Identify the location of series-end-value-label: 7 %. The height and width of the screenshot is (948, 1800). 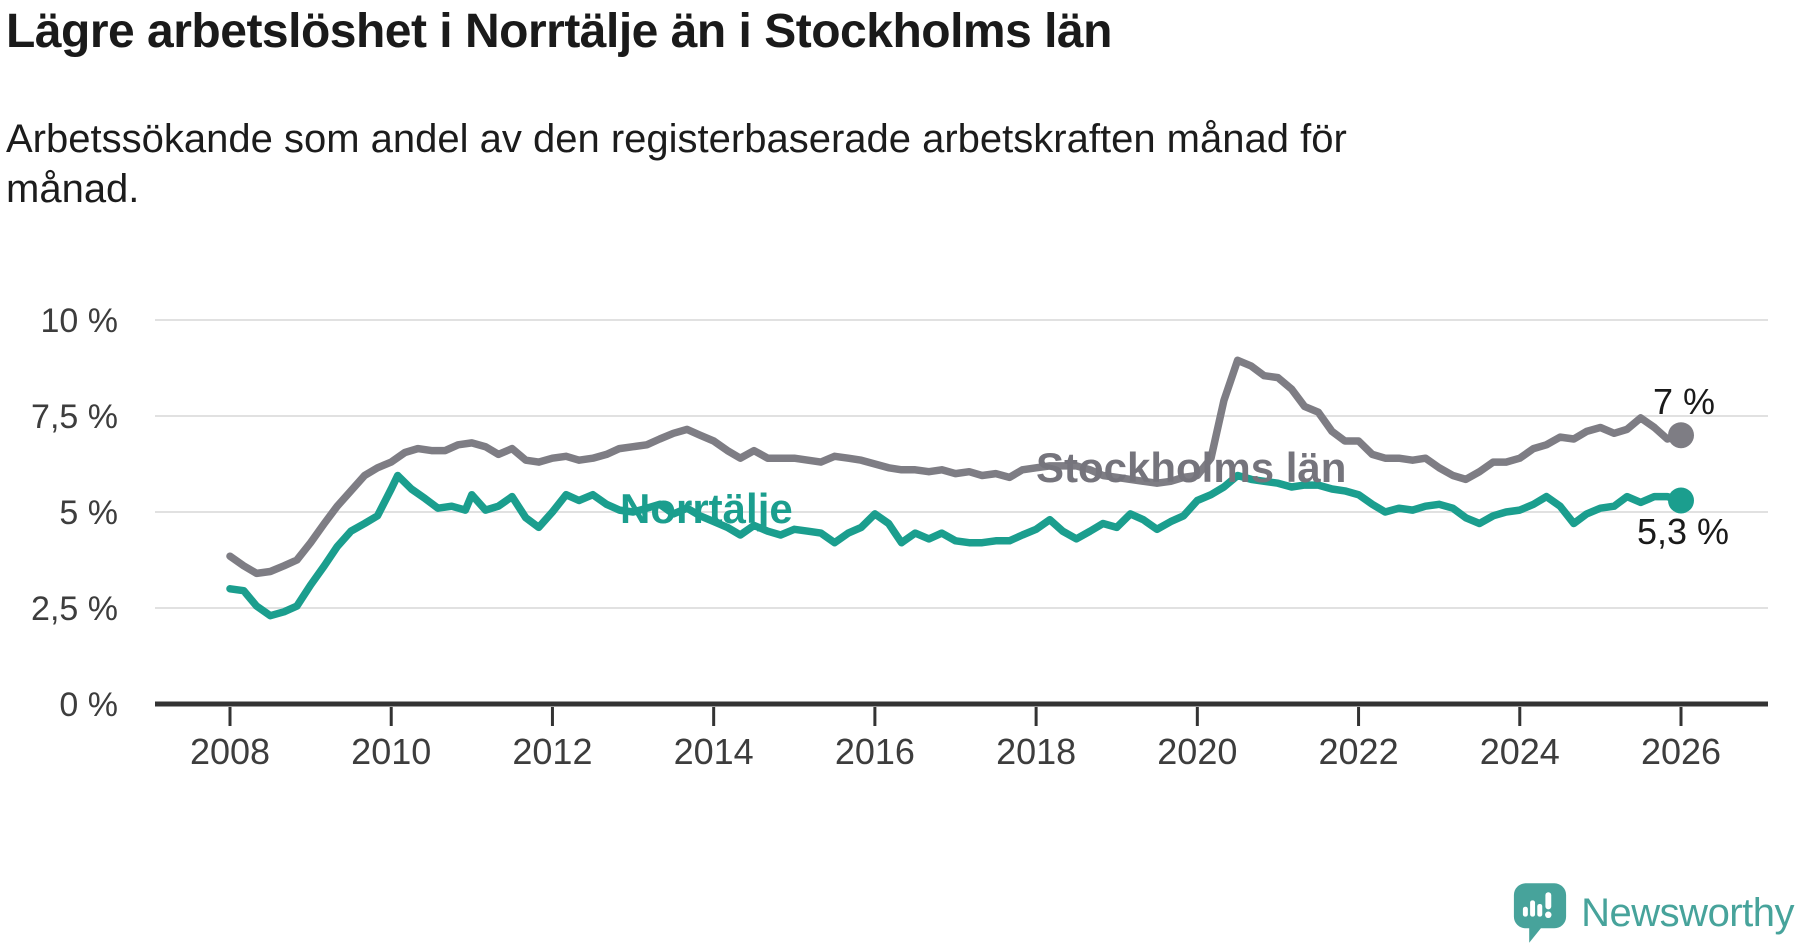
(1684, 401).